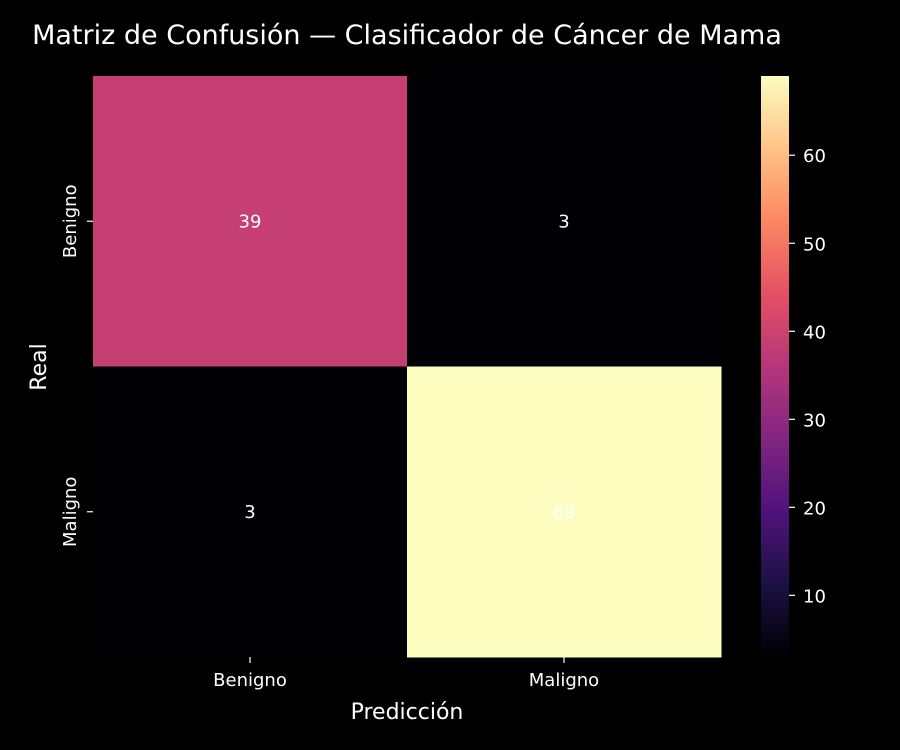 Image resolution: width=900 pixels, height=750 pixels. I want to click on y-axis-label: Real, so click(39, 366).